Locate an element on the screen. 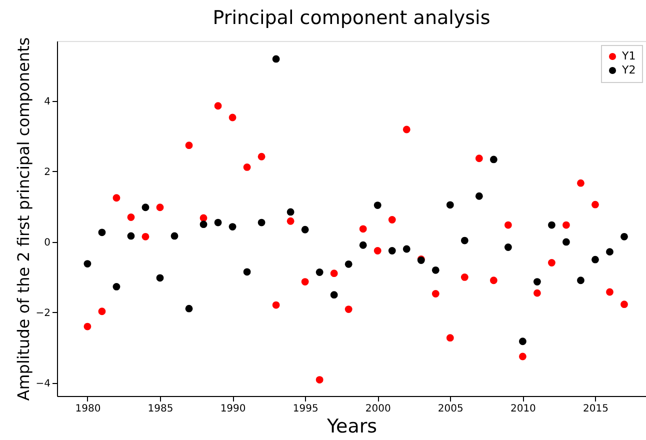  legend-label: Y1 is located at coordinates (628, 56).